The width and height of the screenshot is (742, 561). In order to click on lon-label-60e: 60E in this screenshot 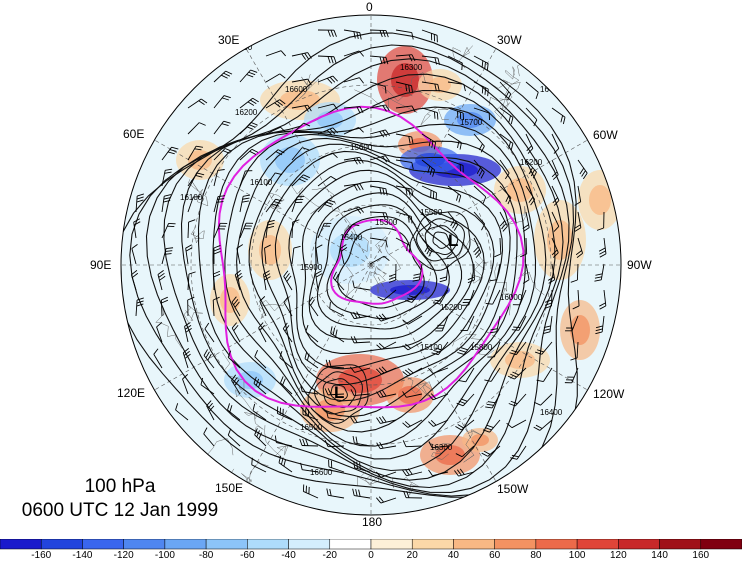, I will do `click(134, 134)`.